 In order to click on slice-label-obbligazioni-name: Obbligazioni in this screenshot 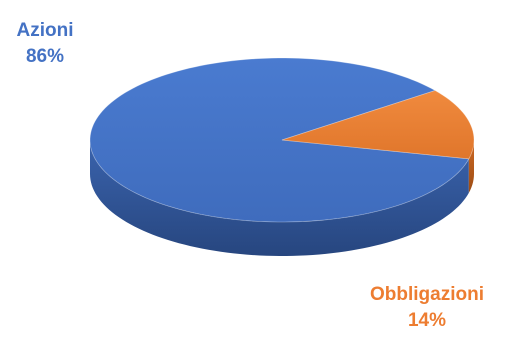, I will do `click(427, 294)`.